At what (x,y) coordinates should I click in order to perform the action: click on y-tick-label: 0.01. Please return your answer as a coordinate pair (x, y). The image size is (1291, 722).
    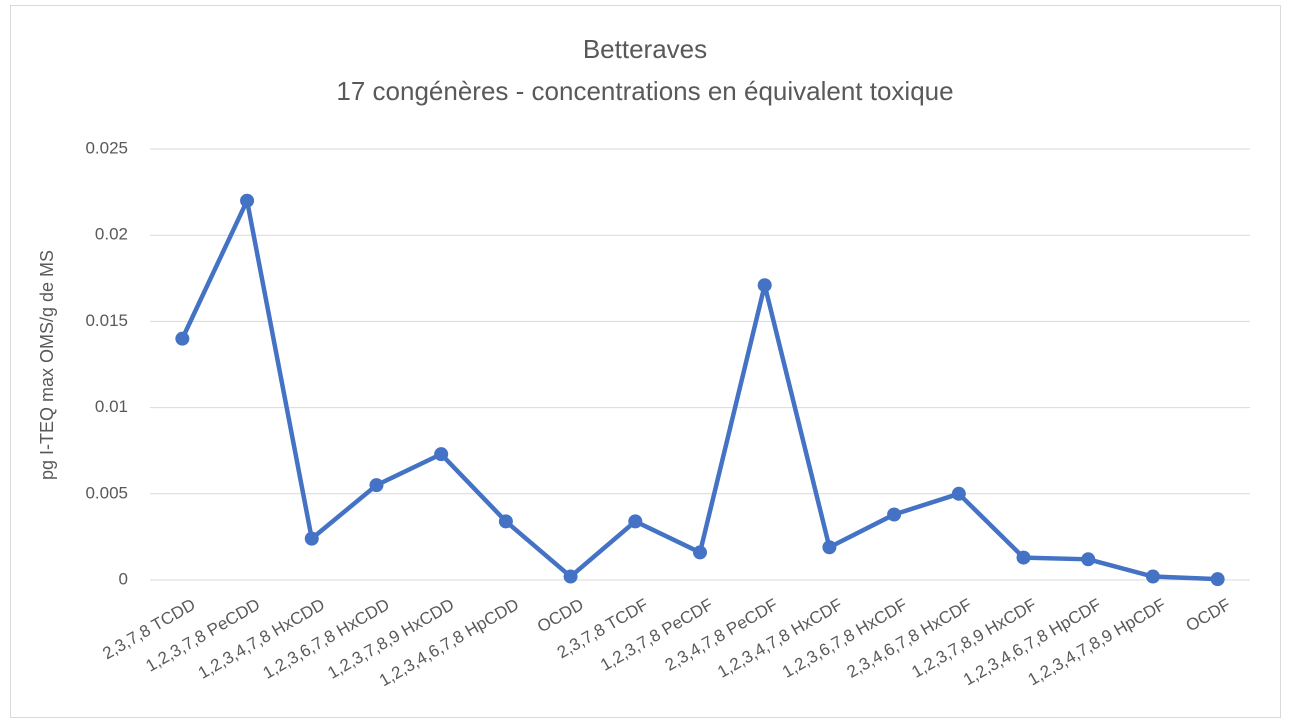
    Looking at the image, I should click on (111, 406).